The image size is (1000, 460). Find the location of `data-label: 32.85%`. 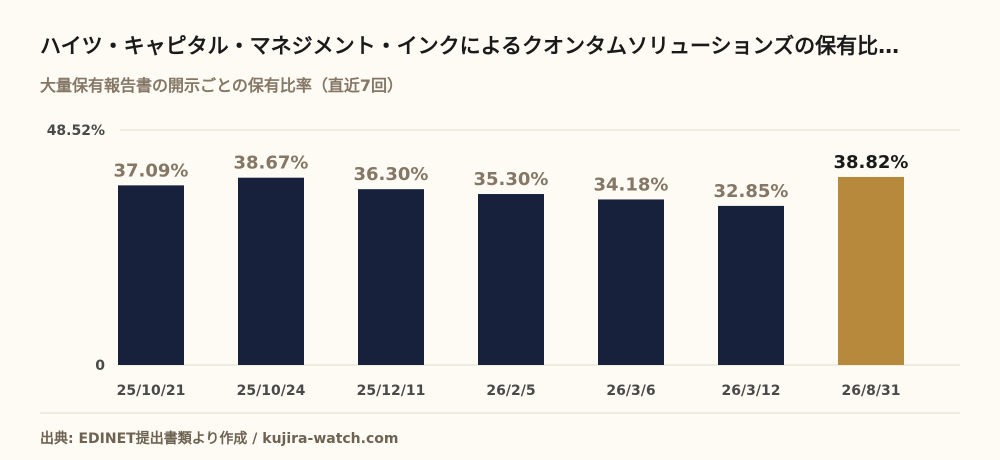

data-label: 32.85% is located at coordinates (751, 191).